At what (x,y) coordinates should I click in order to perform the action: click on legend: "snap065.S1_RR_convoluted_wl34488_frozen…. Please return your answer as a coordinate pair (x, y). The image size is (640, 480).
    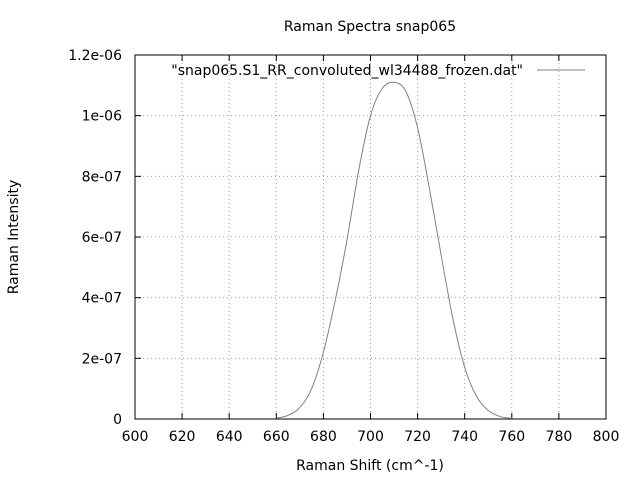
    Looking at the image, I should click on (378, 71).